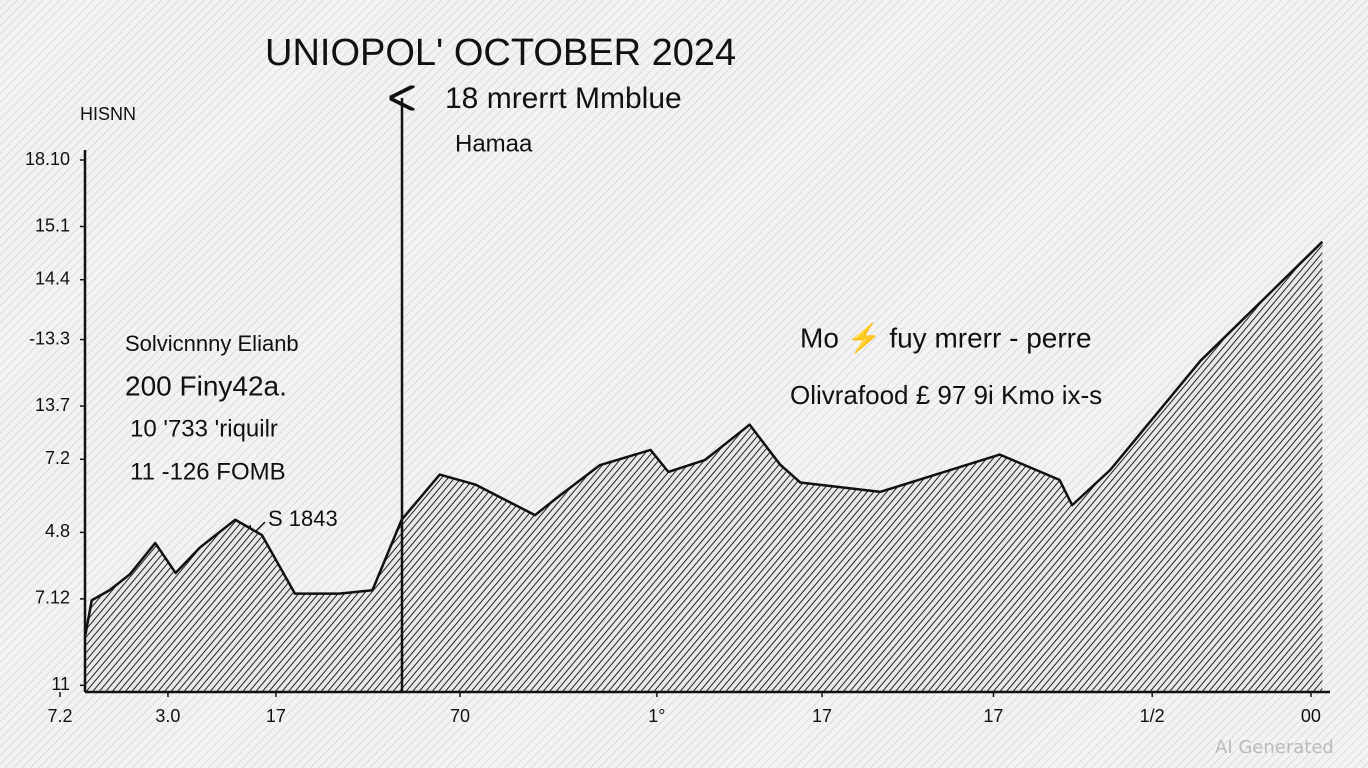 Image resolution: width=1368 pixels, height=768 pixels. Describe the element at coordinates (212, 343) in the screenshot. I see `annotation: Solvicnnny Elianb` at that location.